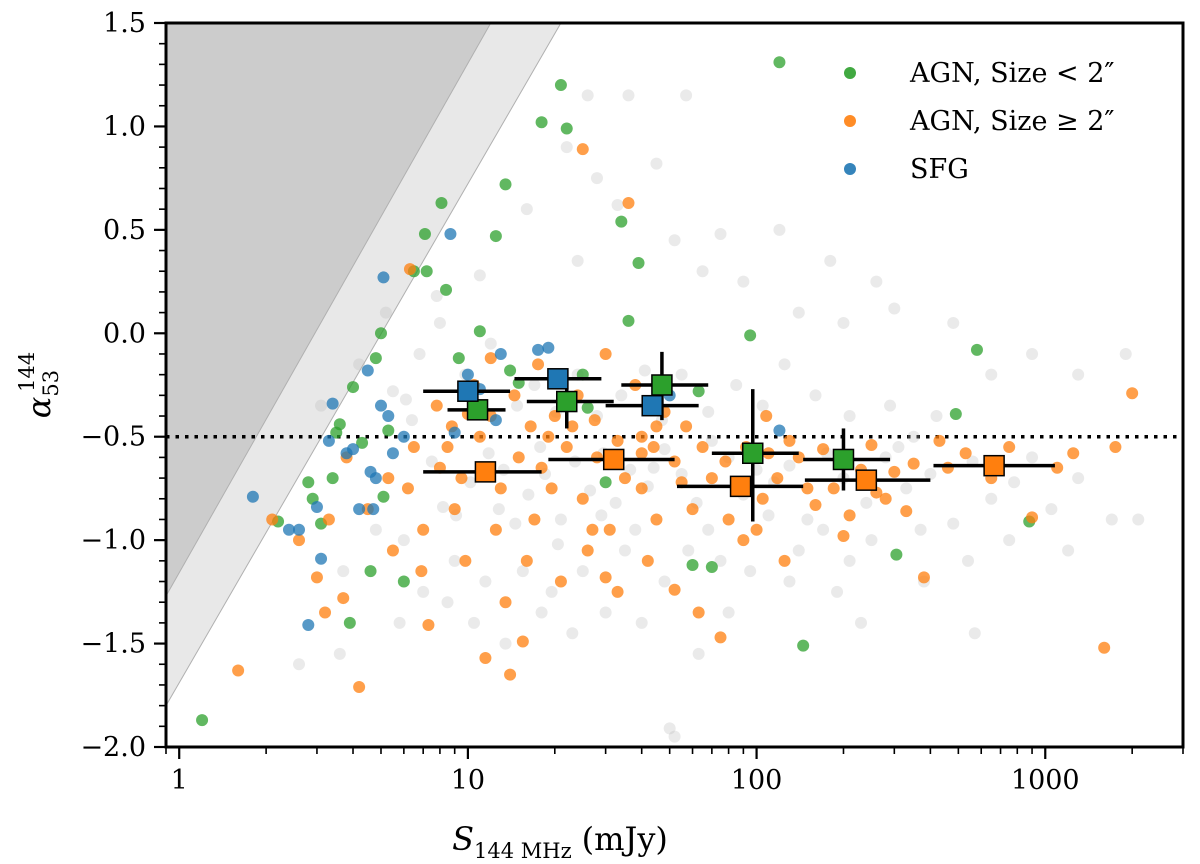 Image resolution: width=1200 pixels, height=864 pixels. I want to click on x-tick-label: 1000, so click(1045, 780).